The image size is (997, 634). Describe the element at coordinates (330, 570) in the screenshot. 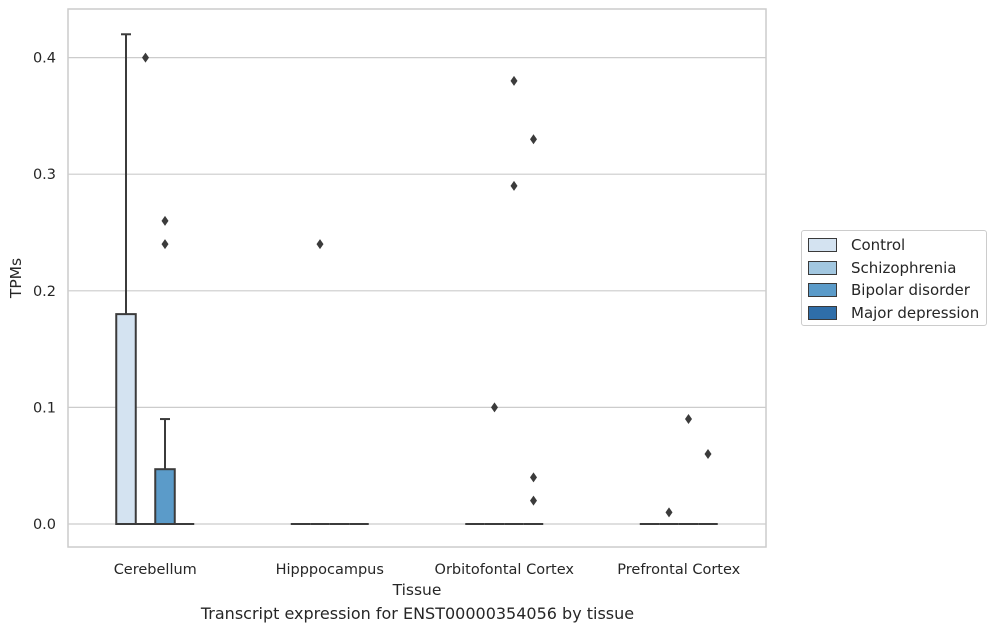

I see `x-tick-label: Hipppocampus` at that location.